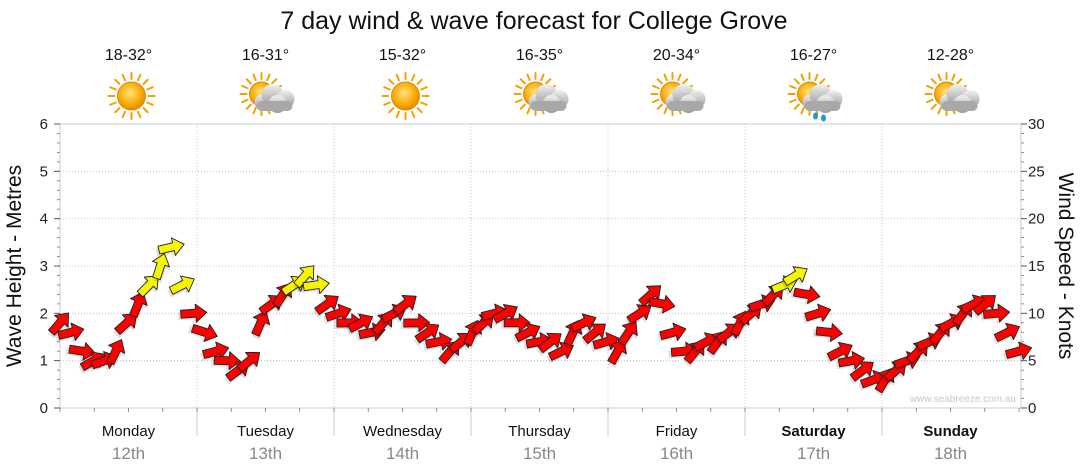 This screenshot has height=475, width=1080. Describe the element at coordinates (950, 55) in the screenshot. I see `temperature-label: 12-28°` at that location.